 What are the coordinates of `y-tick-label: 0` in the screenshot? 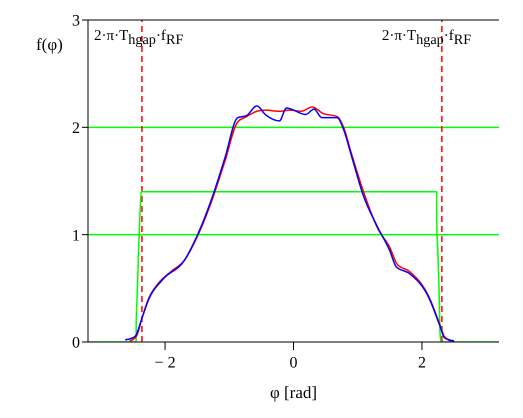 It's located at (76, 343).